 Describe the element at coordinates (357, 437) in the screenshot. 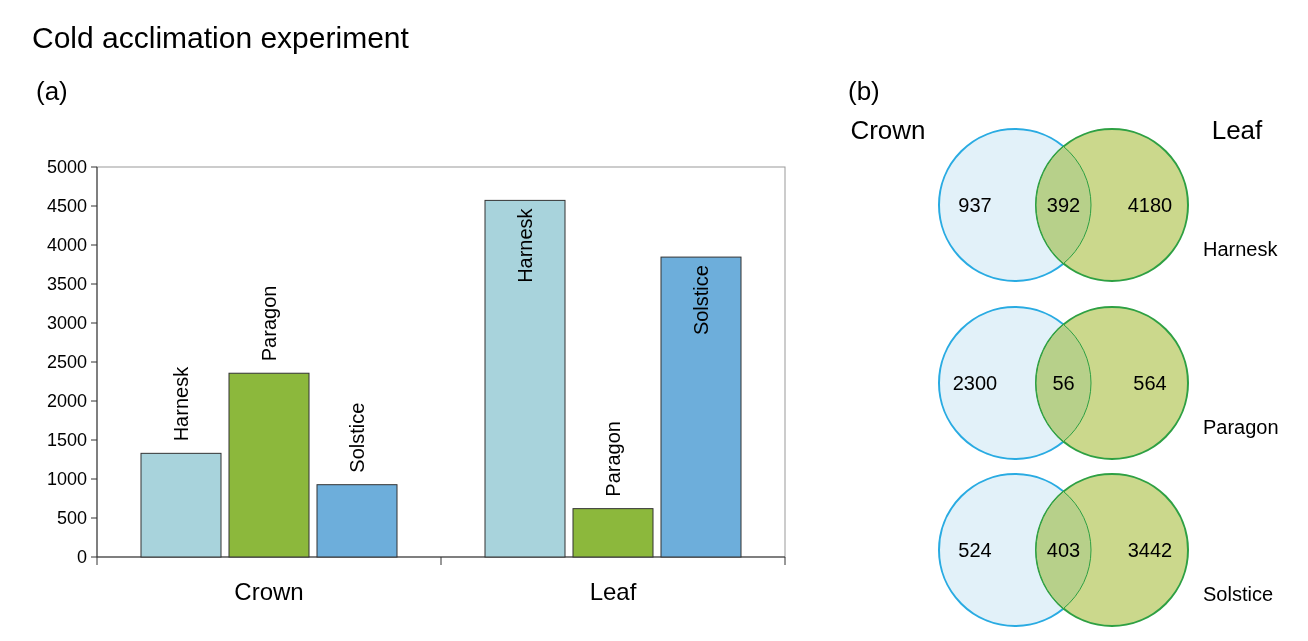

I see `text: Solstice` at that location.